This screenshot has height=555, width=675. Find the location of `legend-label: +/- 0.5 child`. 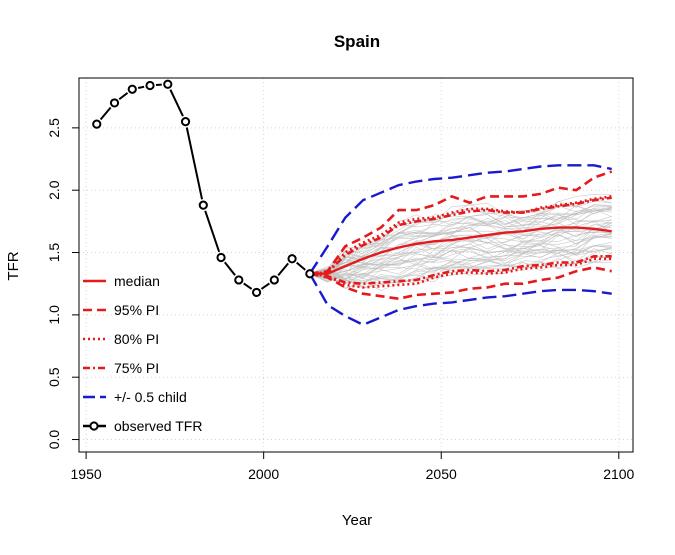

legend-label: +/- 0.5 child is located at coordinates (150, 397).